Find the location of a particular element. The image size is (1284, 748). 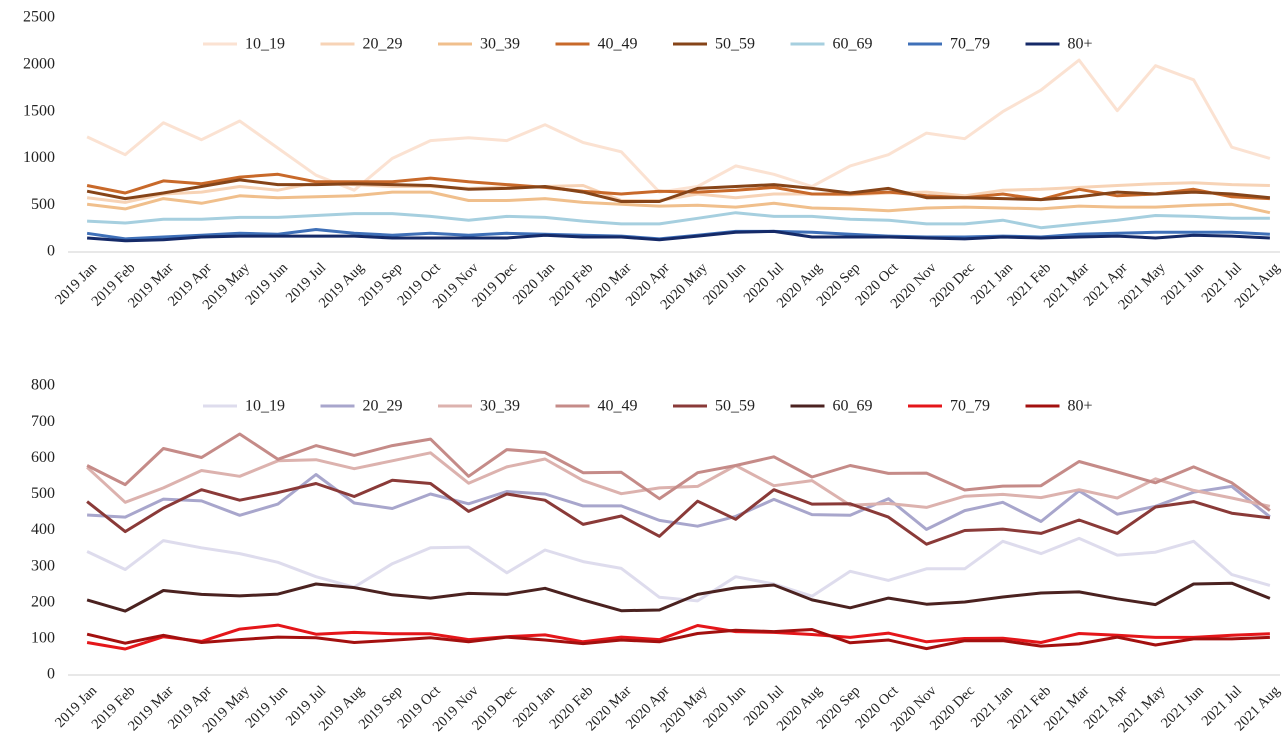

y-tick-label: 1500 is located at coordinates (39, 110).